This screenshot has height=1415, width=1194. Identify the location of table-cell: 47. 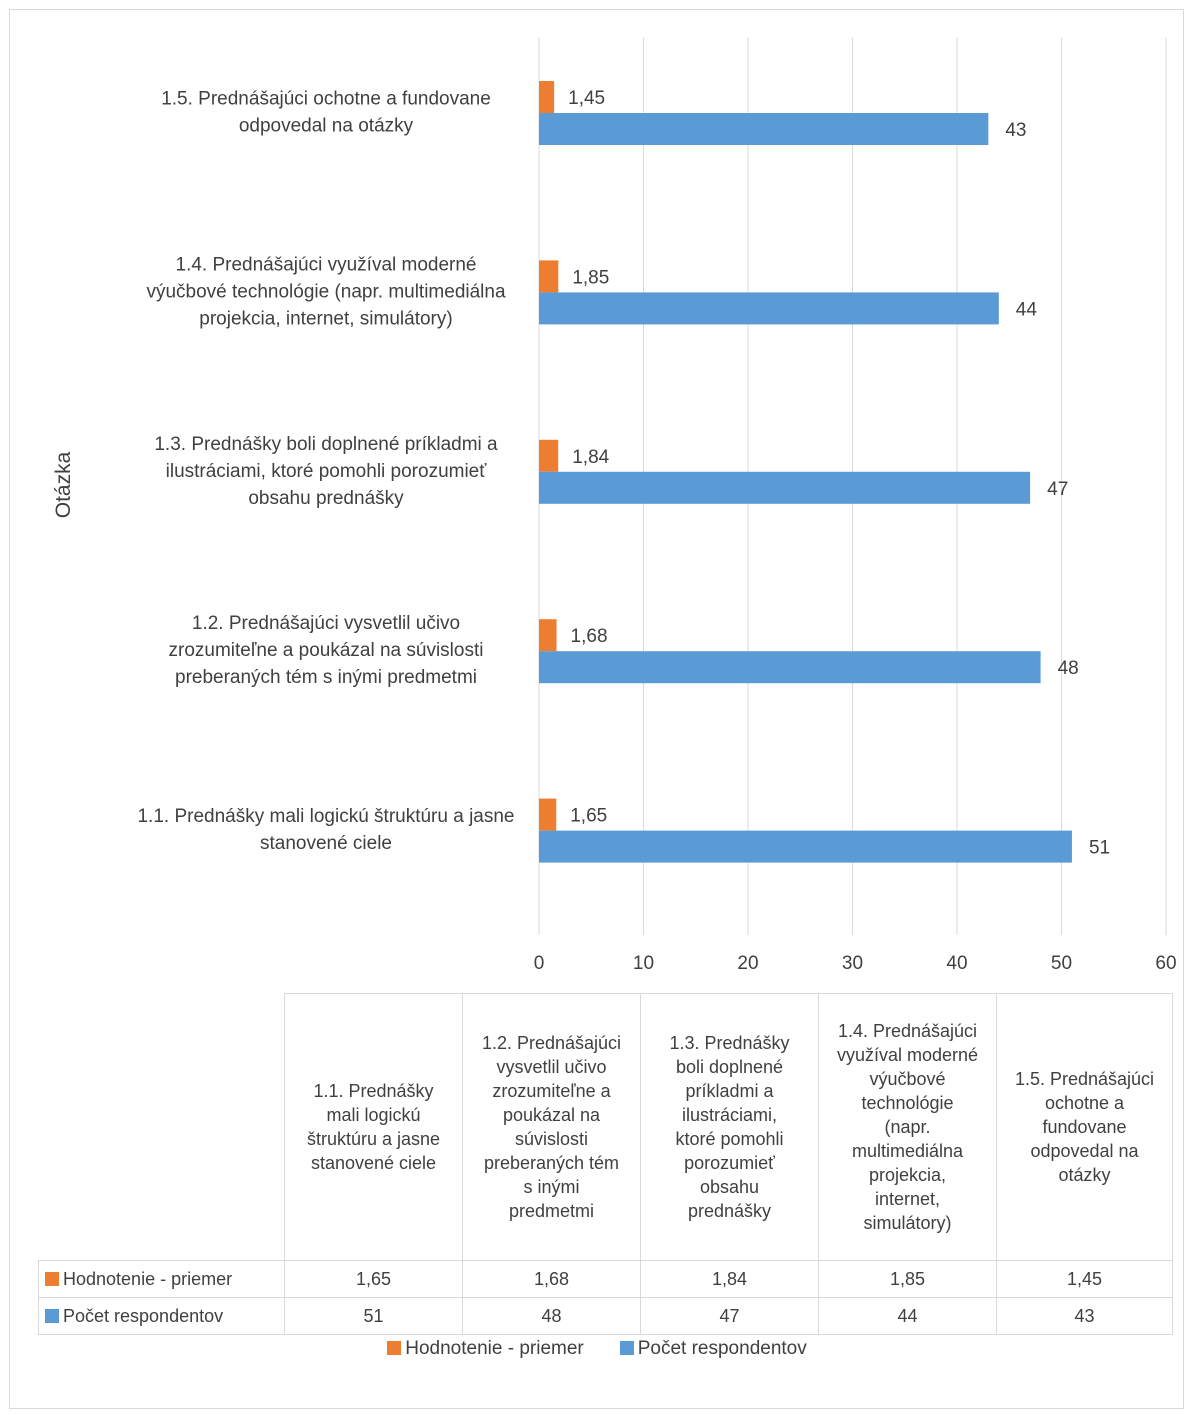
(729, 1316).